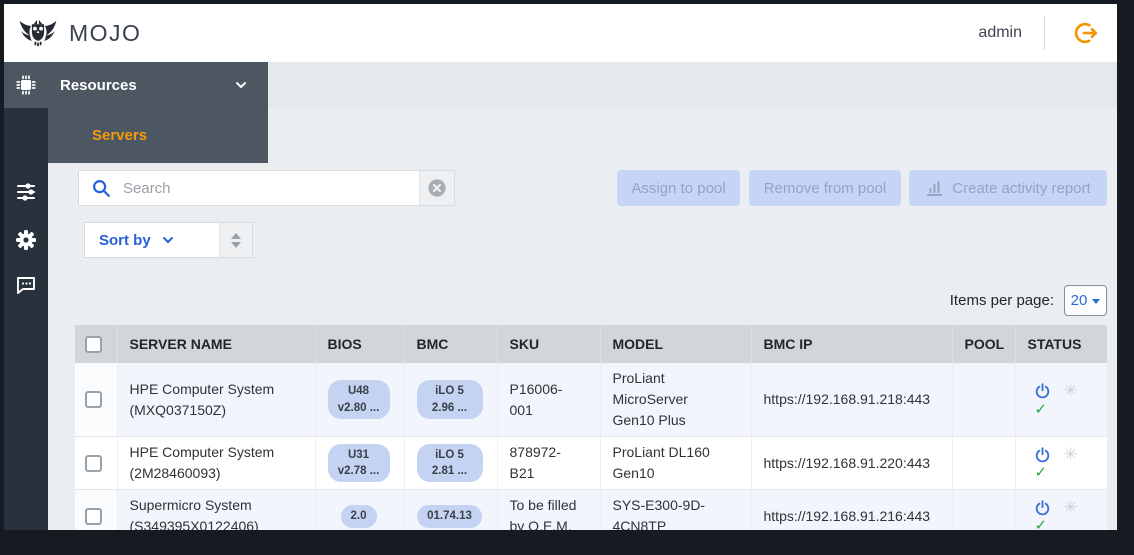 The width and height of the screenshot is (1134, 555). Describe the element at coordinates (560, 33) in the screenshot. I see `app-bar: MOJO admin` at that location.